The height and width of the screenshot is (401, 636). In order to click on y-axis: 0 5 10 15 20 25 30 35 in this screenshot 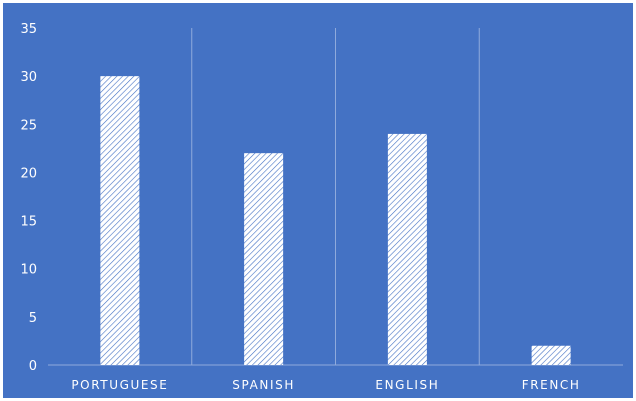, I will do `click(28, 198)`.